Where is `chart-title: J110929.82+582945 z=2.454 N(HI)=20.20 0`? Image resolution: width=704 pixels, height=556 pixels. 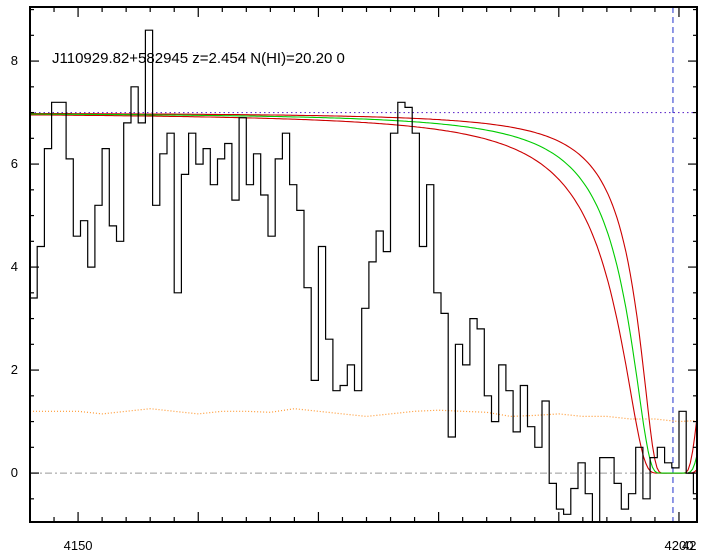
chart-title: J110929.82+582945 z=2.454 N(HI)=20.20 0 is located at coordinates (198, 58).